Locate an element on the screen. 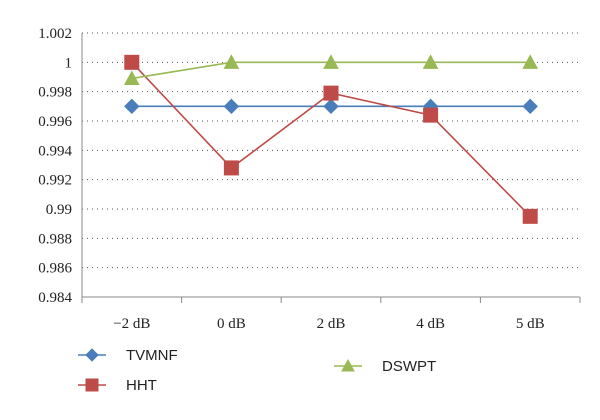  y-tick-label: 0.992 is located at coordinates (55, 181).